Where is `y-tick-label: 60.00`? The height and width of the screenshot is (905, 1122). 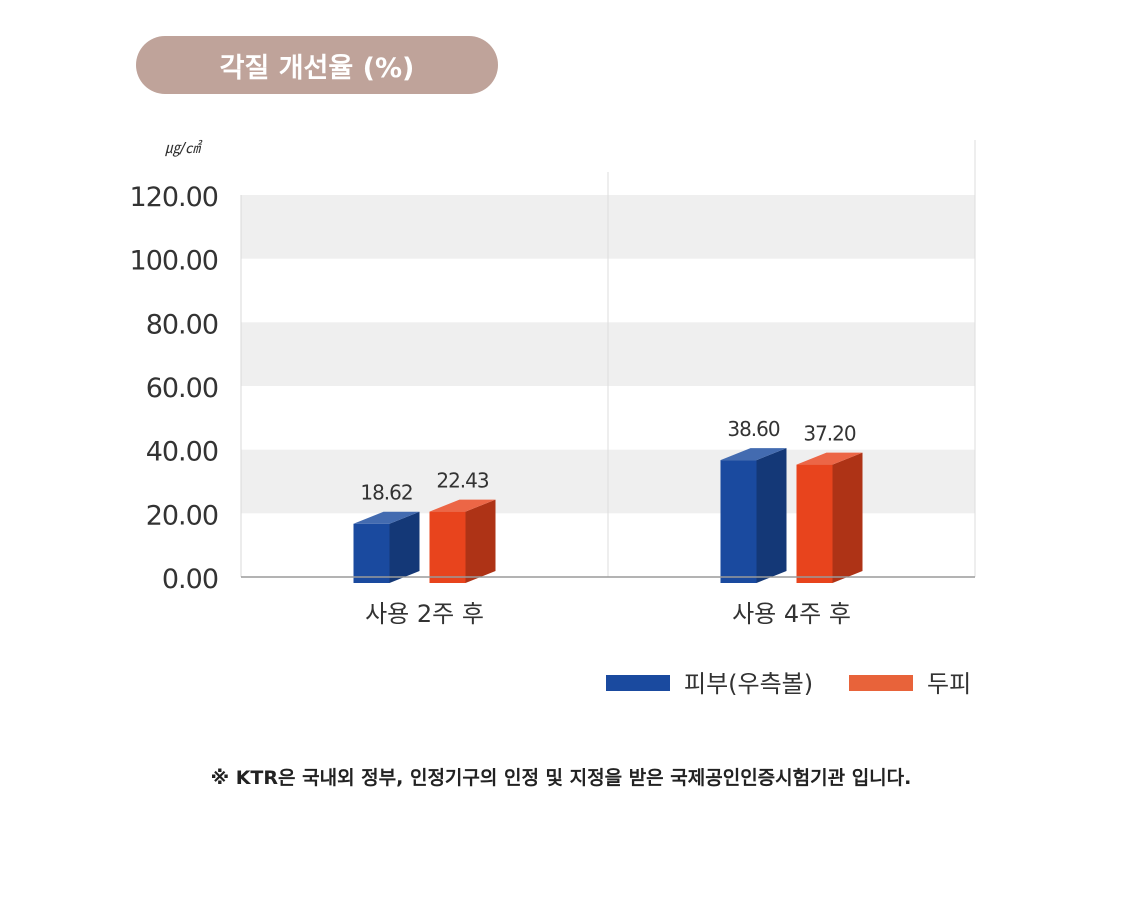 y-tick-label: 60.00 is located at coordinates (182, 388).